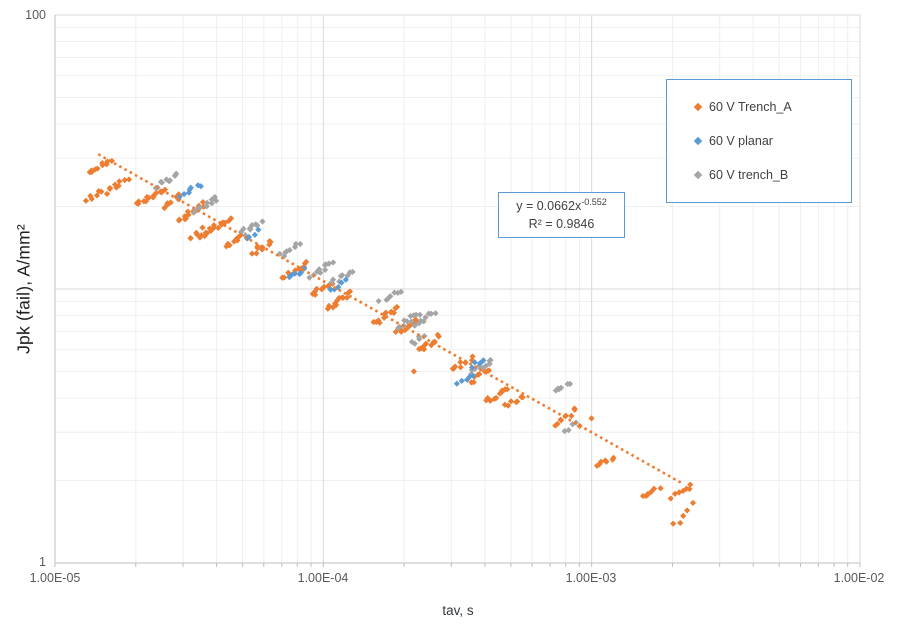  I want to click on y-tick-label-1: 1, so click(42, 562).